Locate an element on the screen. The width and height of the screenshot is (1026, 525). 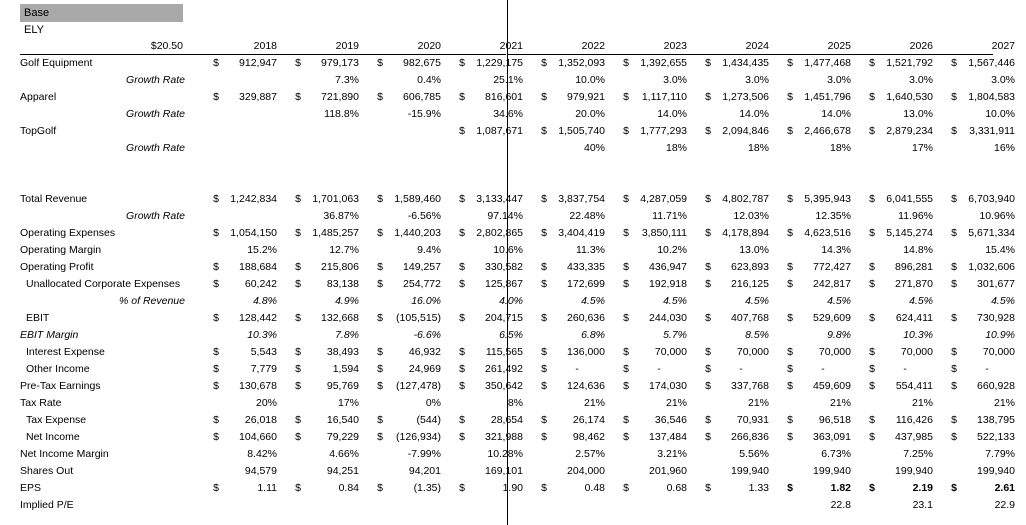
value-cell: 25.1% is located at coordinates (508, 80).